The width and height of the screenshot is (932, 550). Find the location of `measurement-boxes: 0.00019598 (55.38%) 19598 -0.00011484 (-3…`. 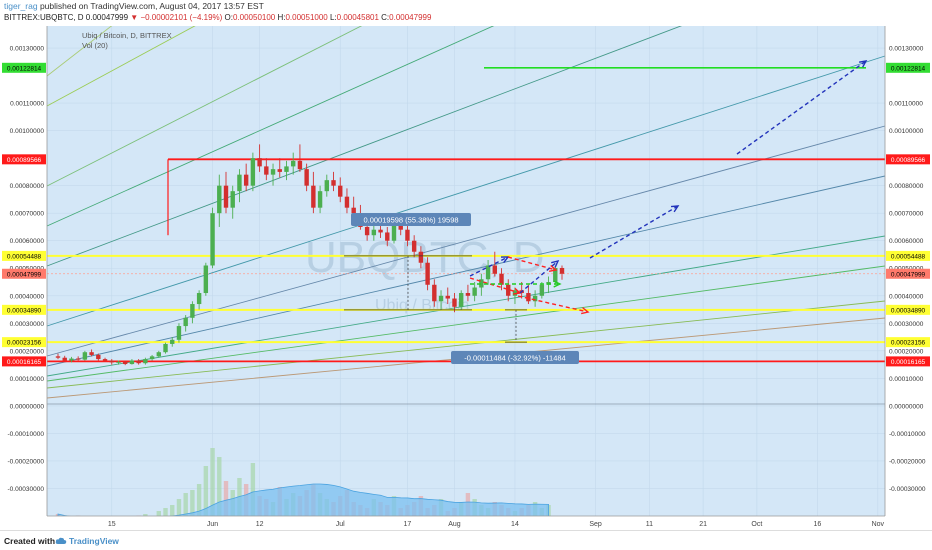

measurement-boxes: 0.00019598 (55.38%) 19598 -0.00011484 (-3… is located at coordinates (461, 288).